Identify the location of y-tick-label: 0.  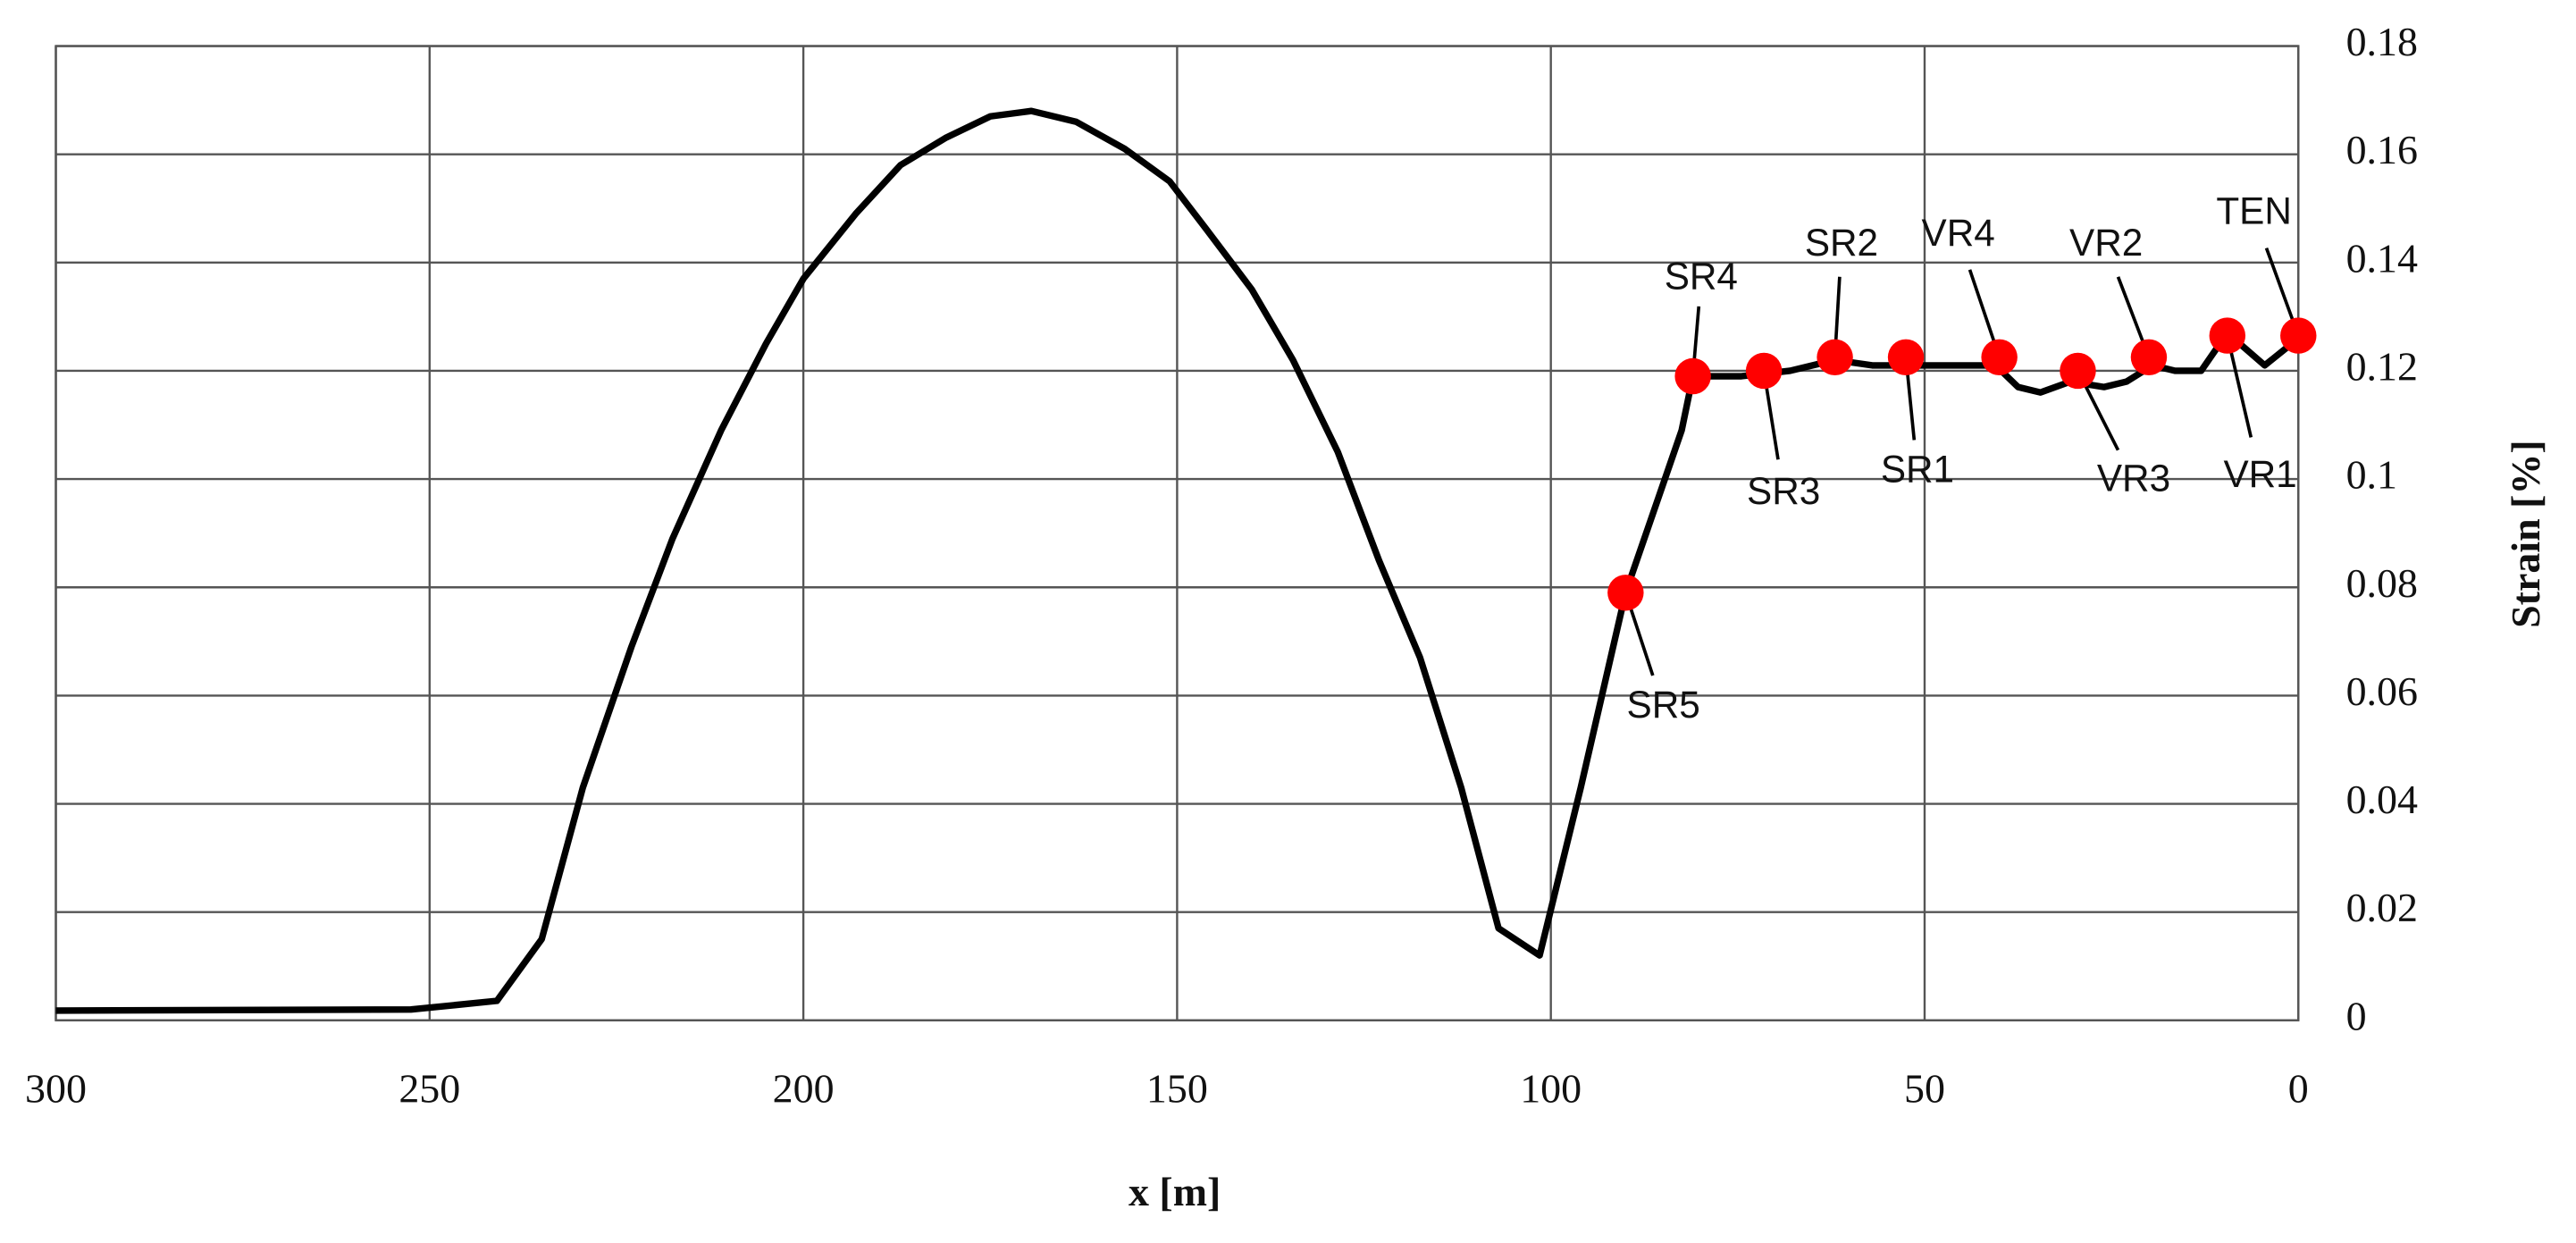
(2356, 1015).